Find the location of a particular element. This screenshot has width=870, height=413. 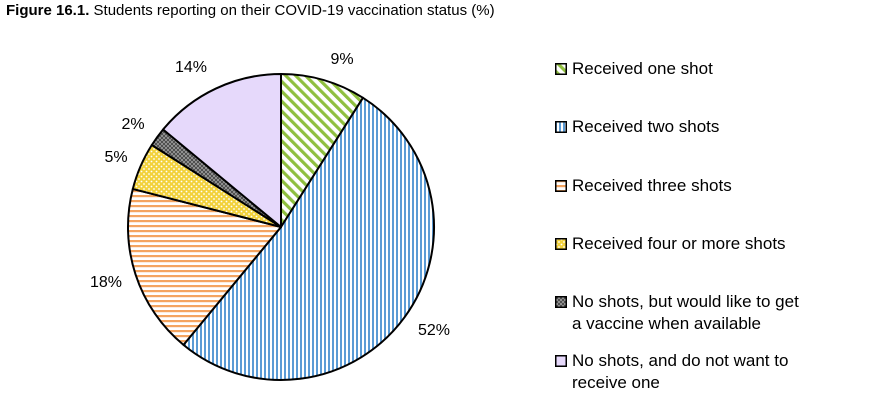

pie-value-label-6: 14% is located at coordinates (191, 67).